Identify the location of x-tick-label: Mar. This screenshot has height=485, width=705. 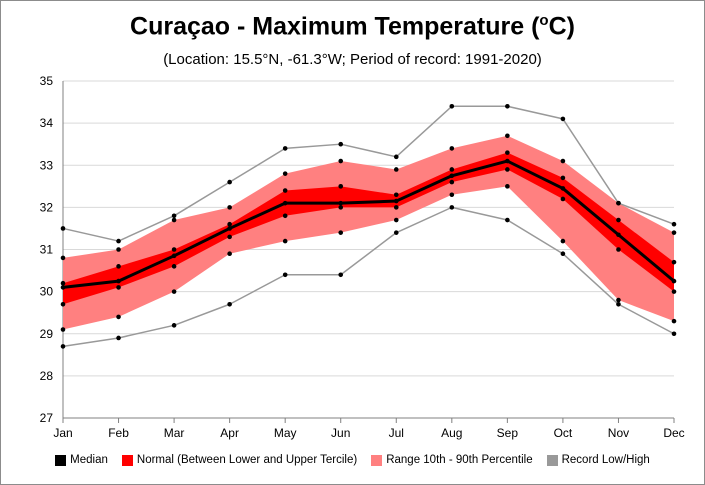
(174, 433).